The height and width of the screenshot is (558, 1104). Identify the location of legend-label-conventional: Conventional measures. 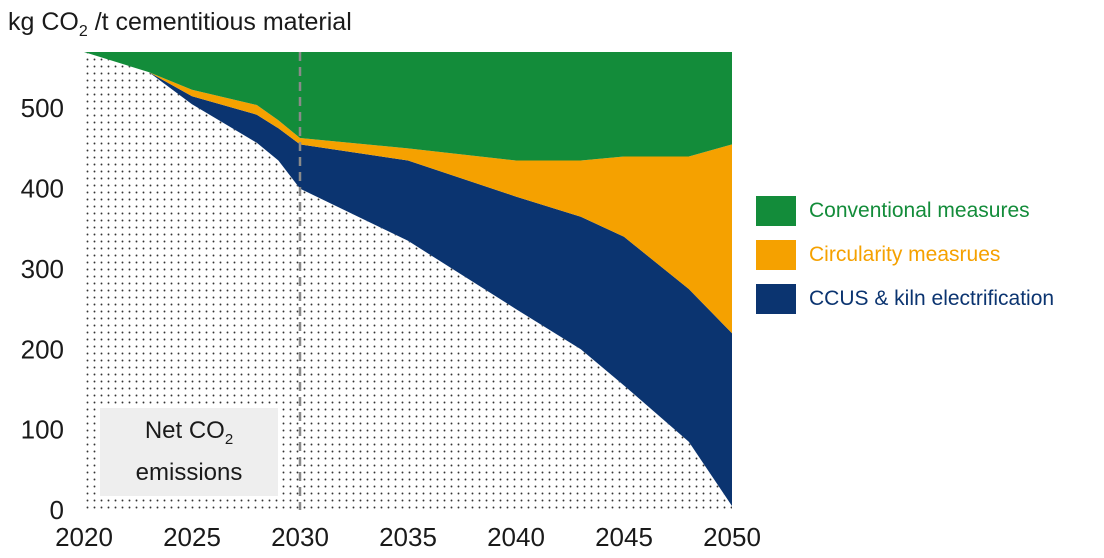
(919, 210).